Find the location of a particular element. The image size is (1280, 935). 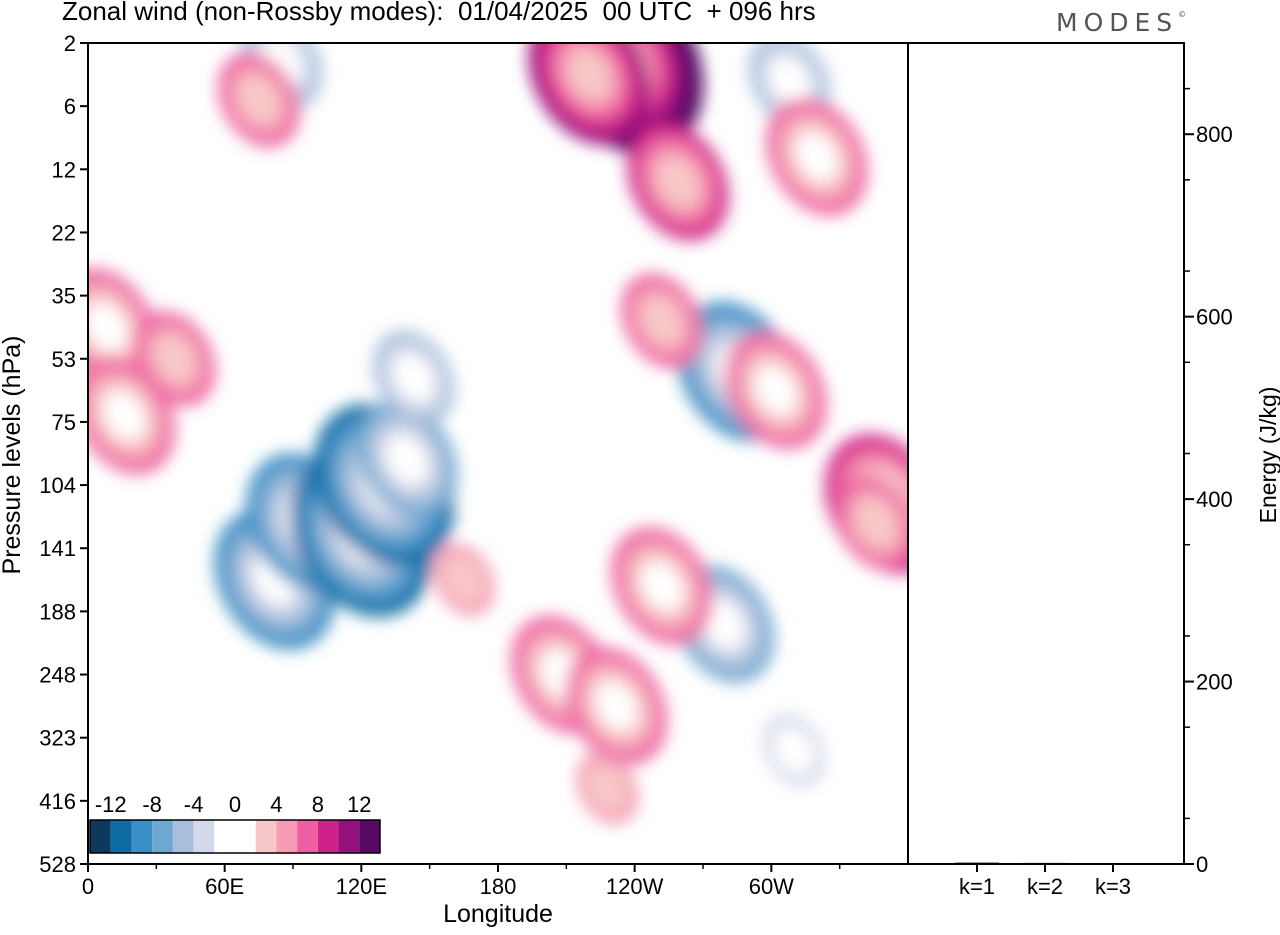

colorbar: -12 -8 -4 0 4 8 12 is located at coordinates (235, 823).